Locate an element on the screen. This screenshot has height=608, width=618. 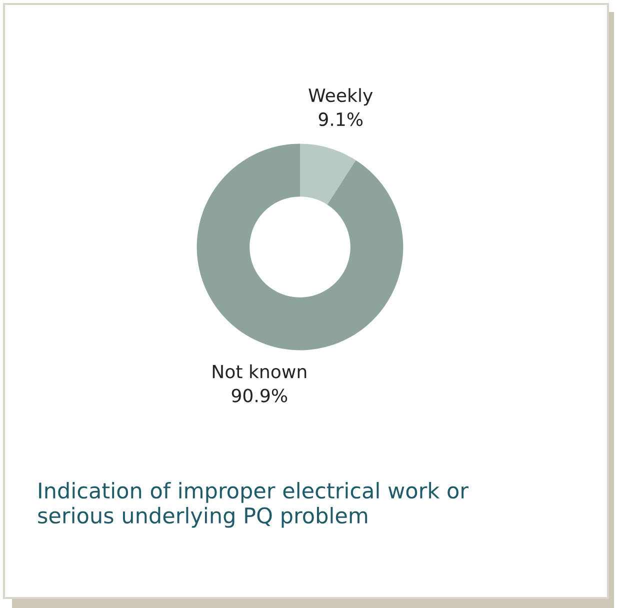
slice-label: Not known is located at coordinates (259, 371).